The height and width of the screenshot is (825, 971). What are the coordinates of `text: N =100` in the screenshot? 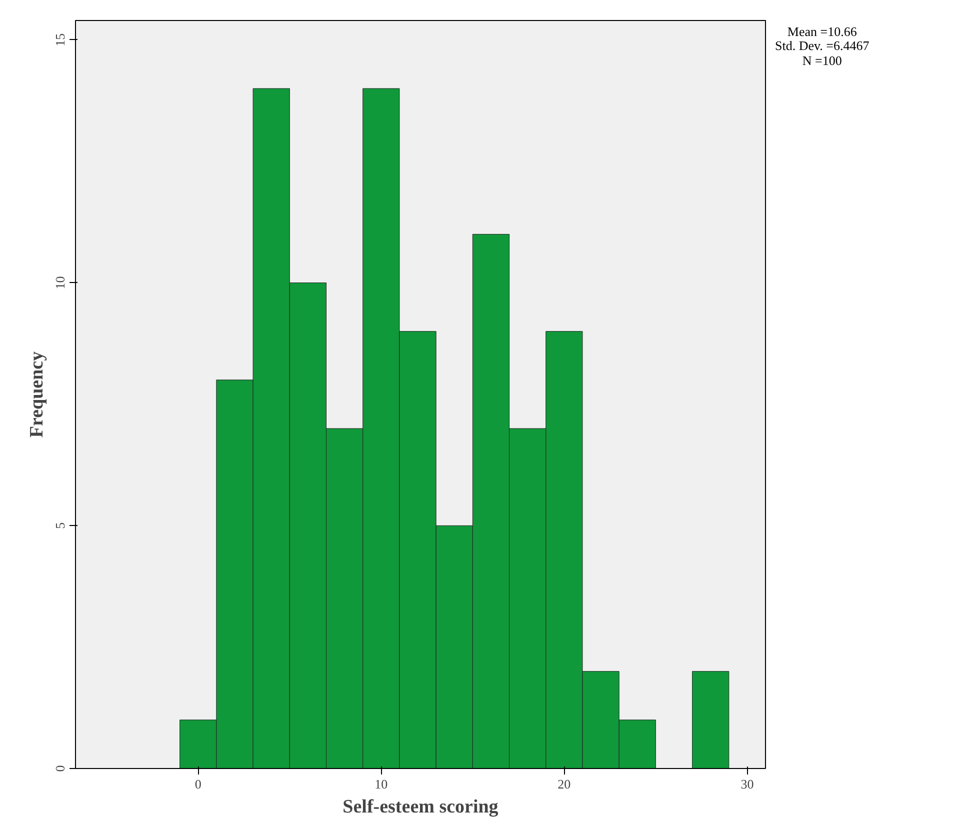 It's located at (822, 60).